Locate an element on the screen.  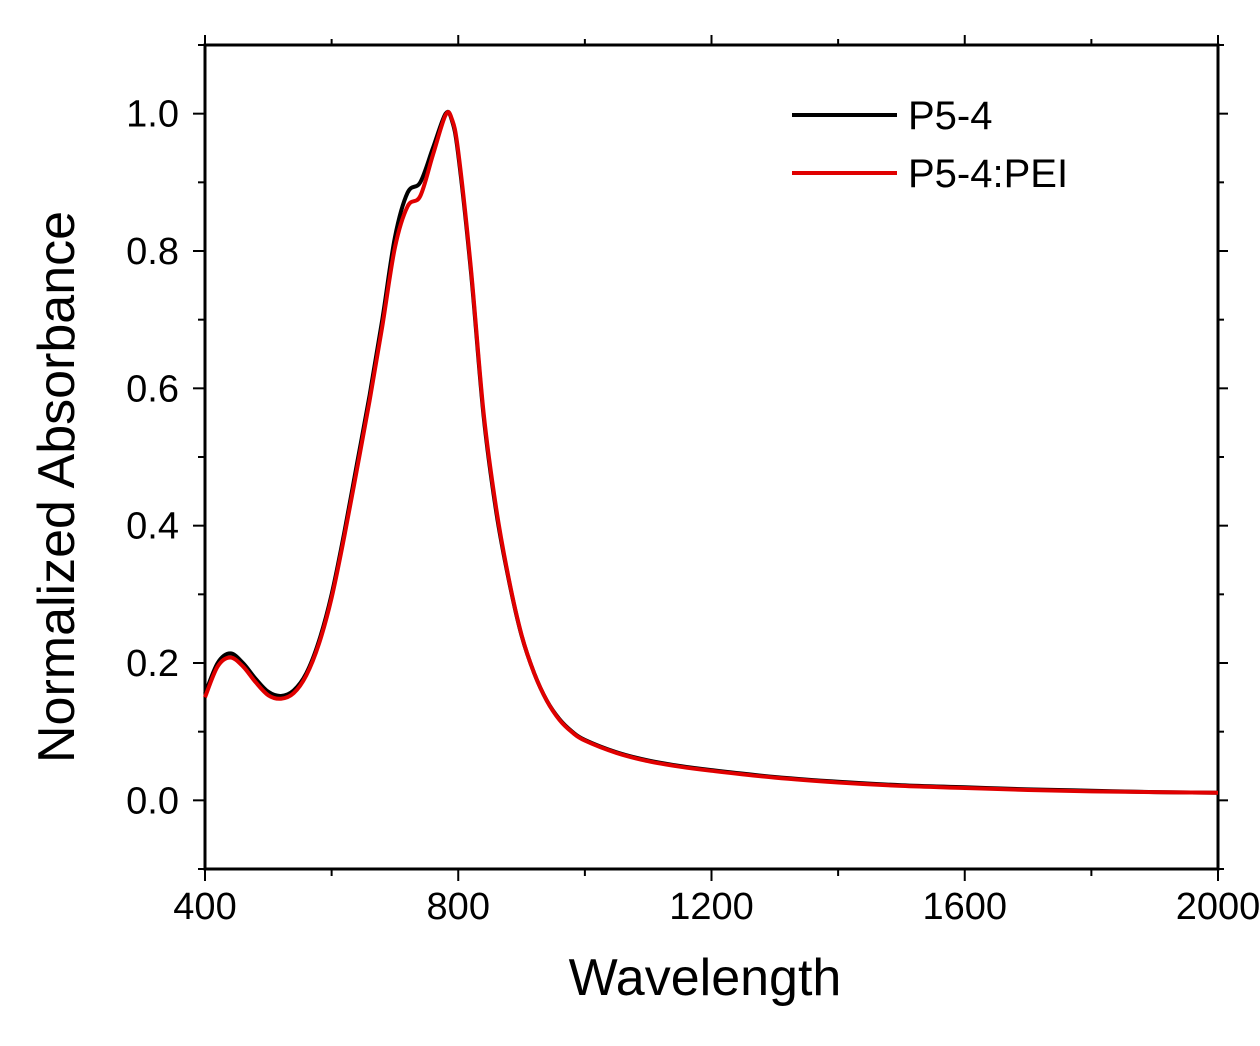
legend-label-1: P5-4 is located at coordinates (950, 116).